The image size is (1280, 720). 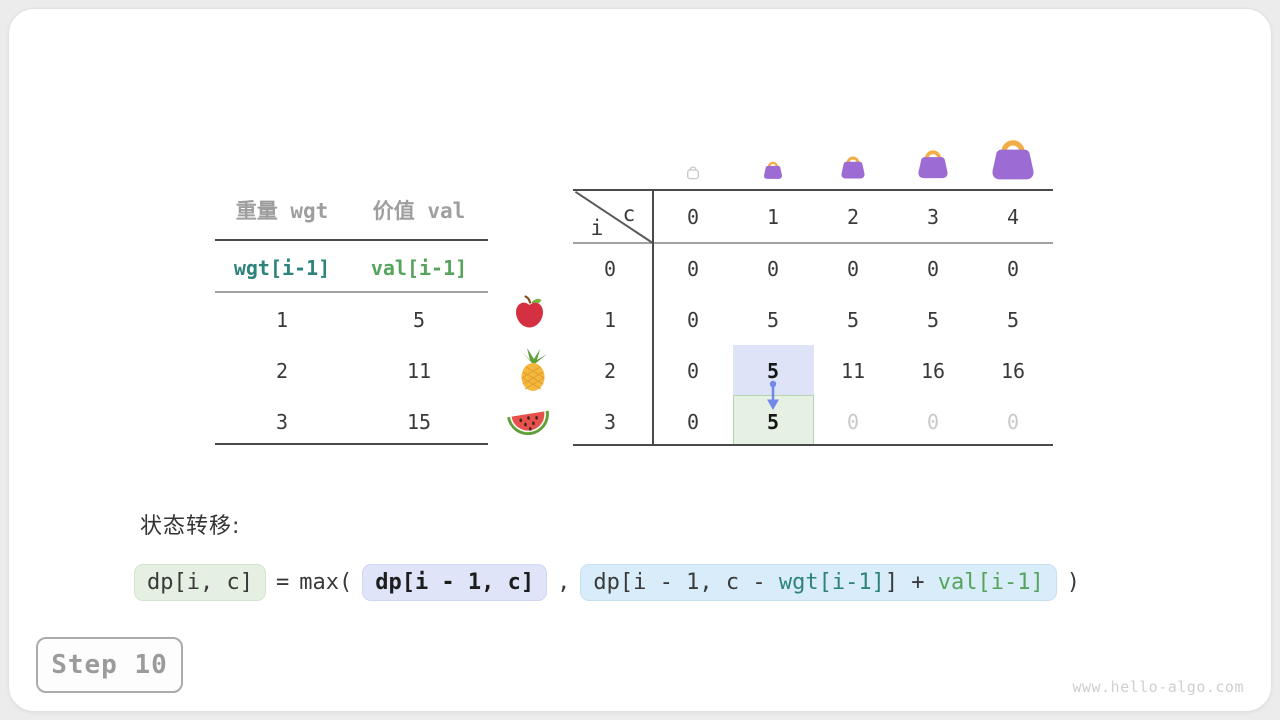 What do you see at coordinates (990, 582) in the screenshot?
I see `formula-take-val: val[i-1]` at bounding box center [990, 582].